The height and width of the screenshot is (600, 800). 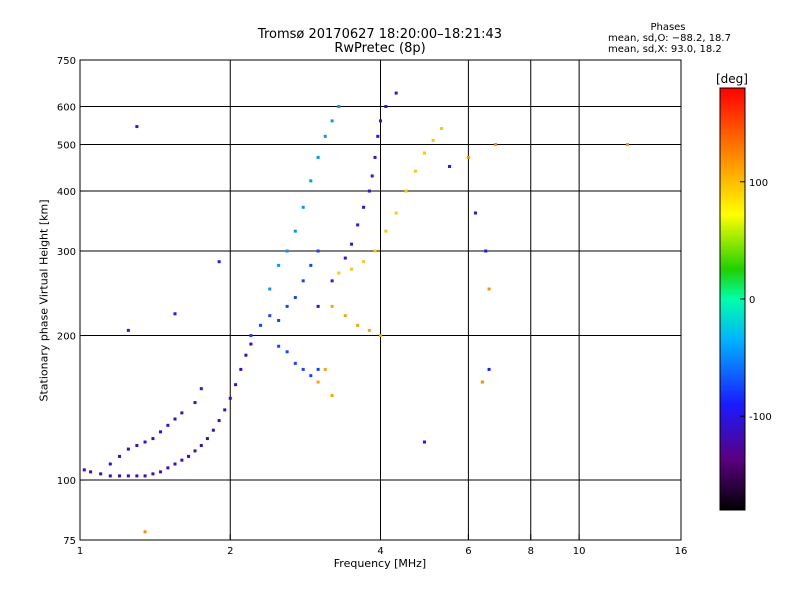 What do you see at coordinates (380, 34) in the screenshot?
I see `chart-title: Tromsø 20170627 18:20:00–18:21:43` at bounding box center [380, 34].